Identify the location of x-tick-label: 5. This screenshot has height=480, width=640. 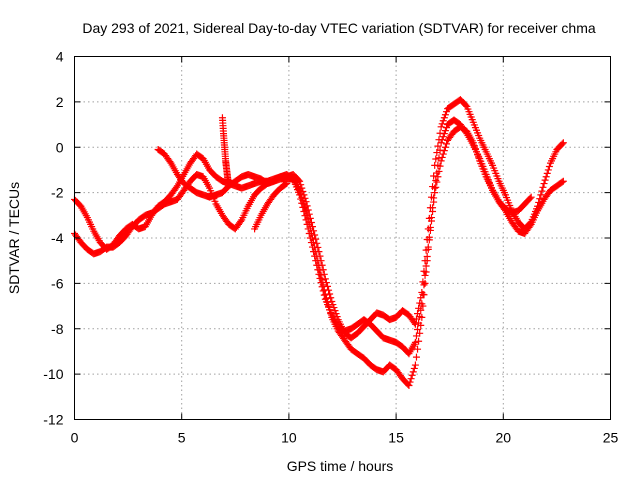
(182, 438).